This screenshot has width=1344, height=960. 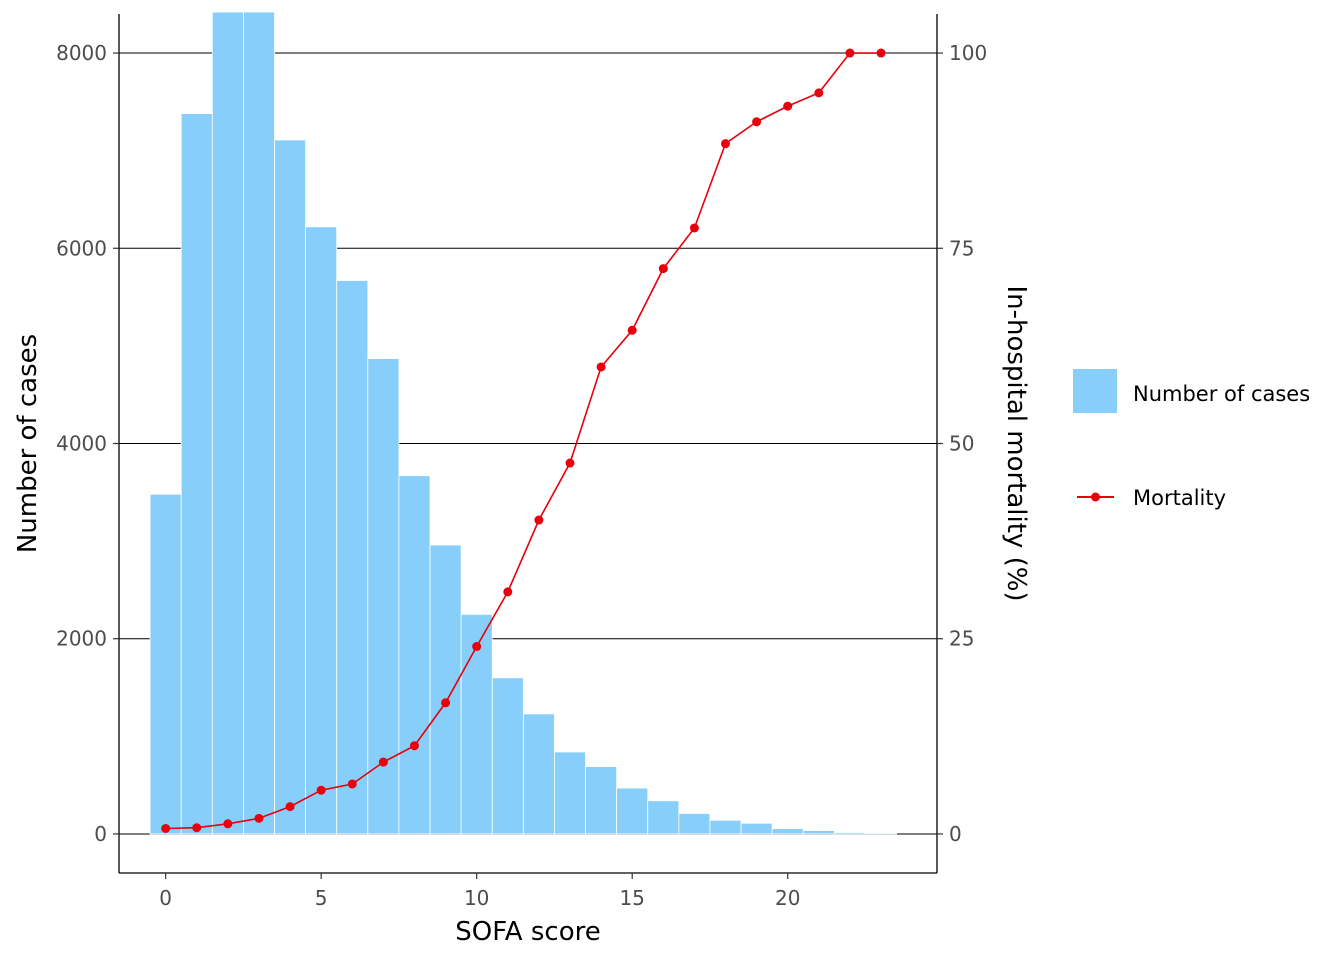 I want to click on y-tick-label-8000: 8000, so click(x=81, y=53).